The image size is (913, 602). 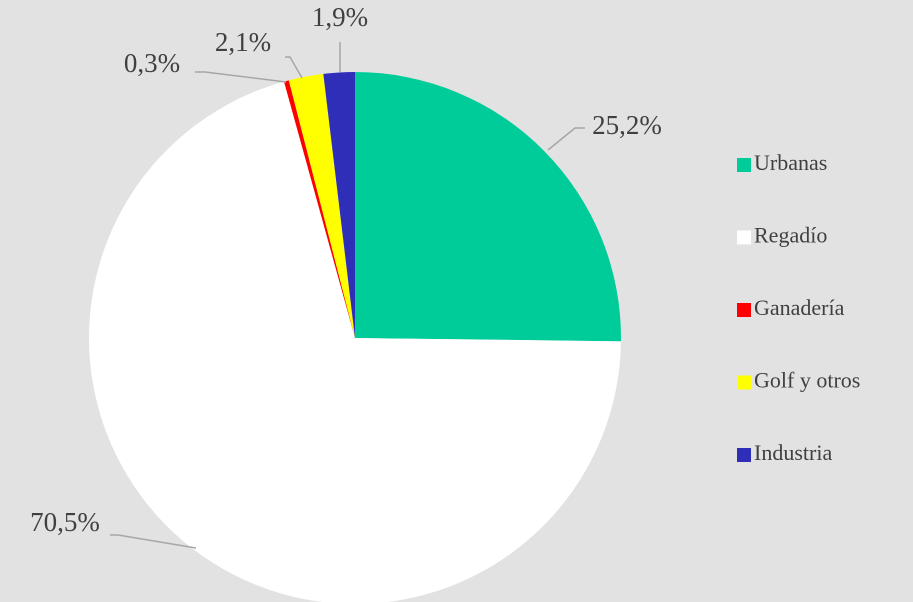 I want to click on legend-label: Golf y otros, so click(x=807, y=380).